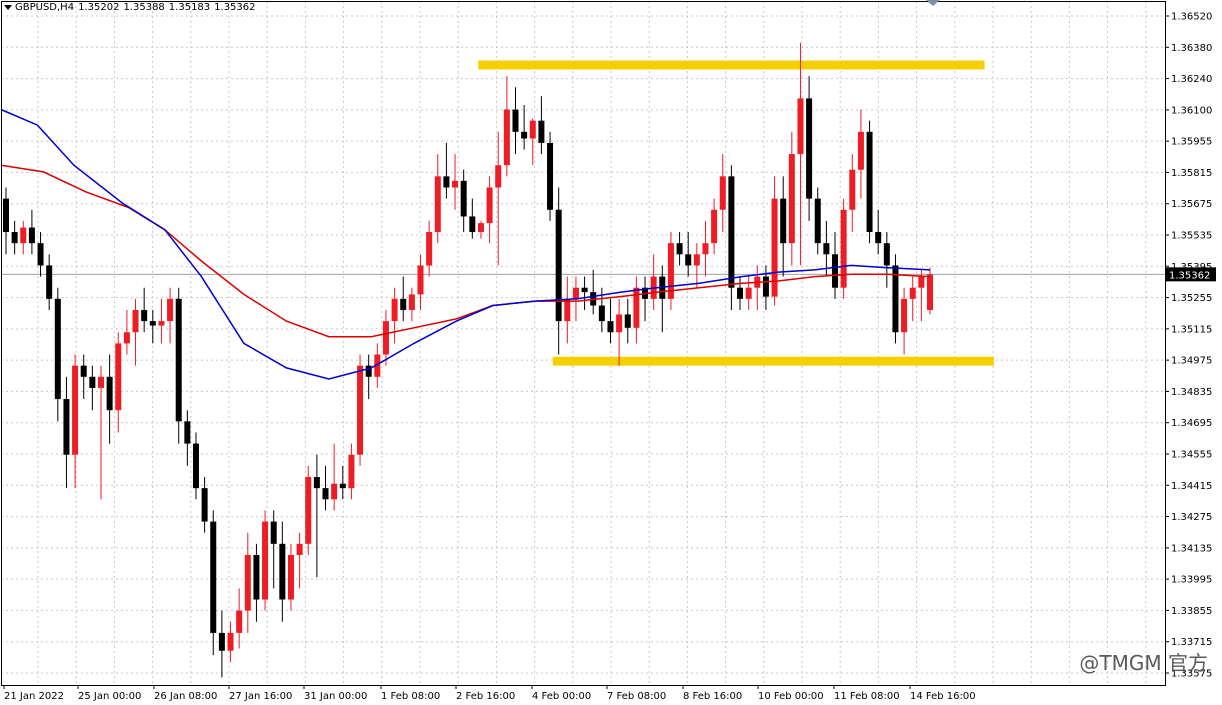  Describe the element at coordinates (1191, 674) in the screenshot. I see `price-tick-label: 1.33575` at that location.